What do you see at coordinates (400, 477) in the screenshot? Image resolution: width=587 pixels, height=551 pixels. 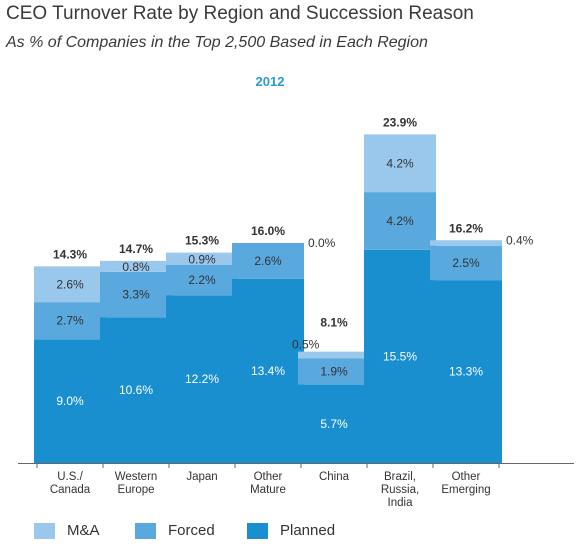 I see `category-label-5-0: Brazil,` at bounding box center [400, 477].